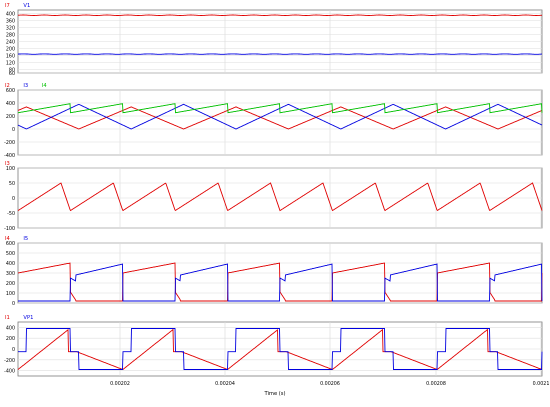  Describe the element at coordinates (280, 15) in the screenshot. I see `series-line-i7` at that location.